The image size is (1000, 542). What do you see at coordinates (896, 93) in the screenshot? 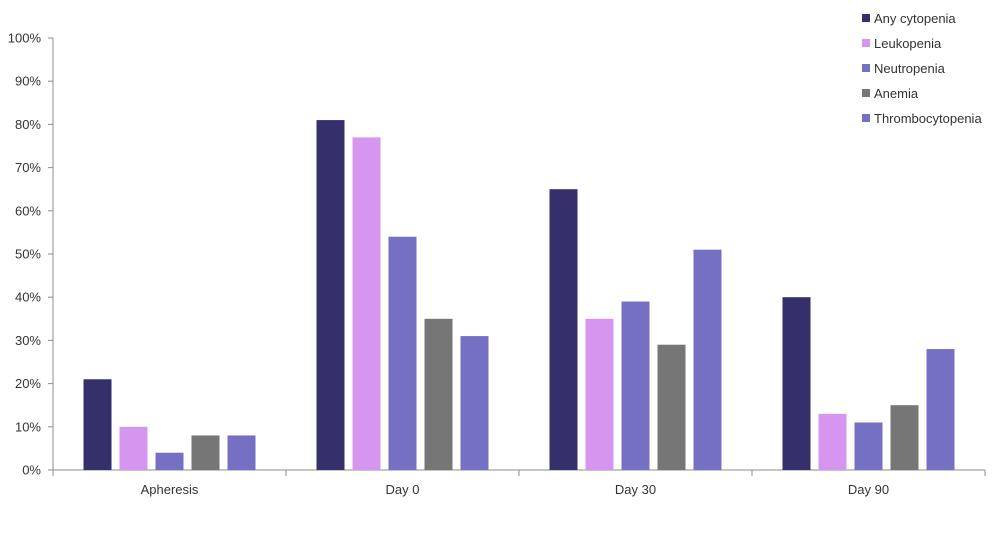
I see `legend-label: Anemia` at bounding box center [896, 93].